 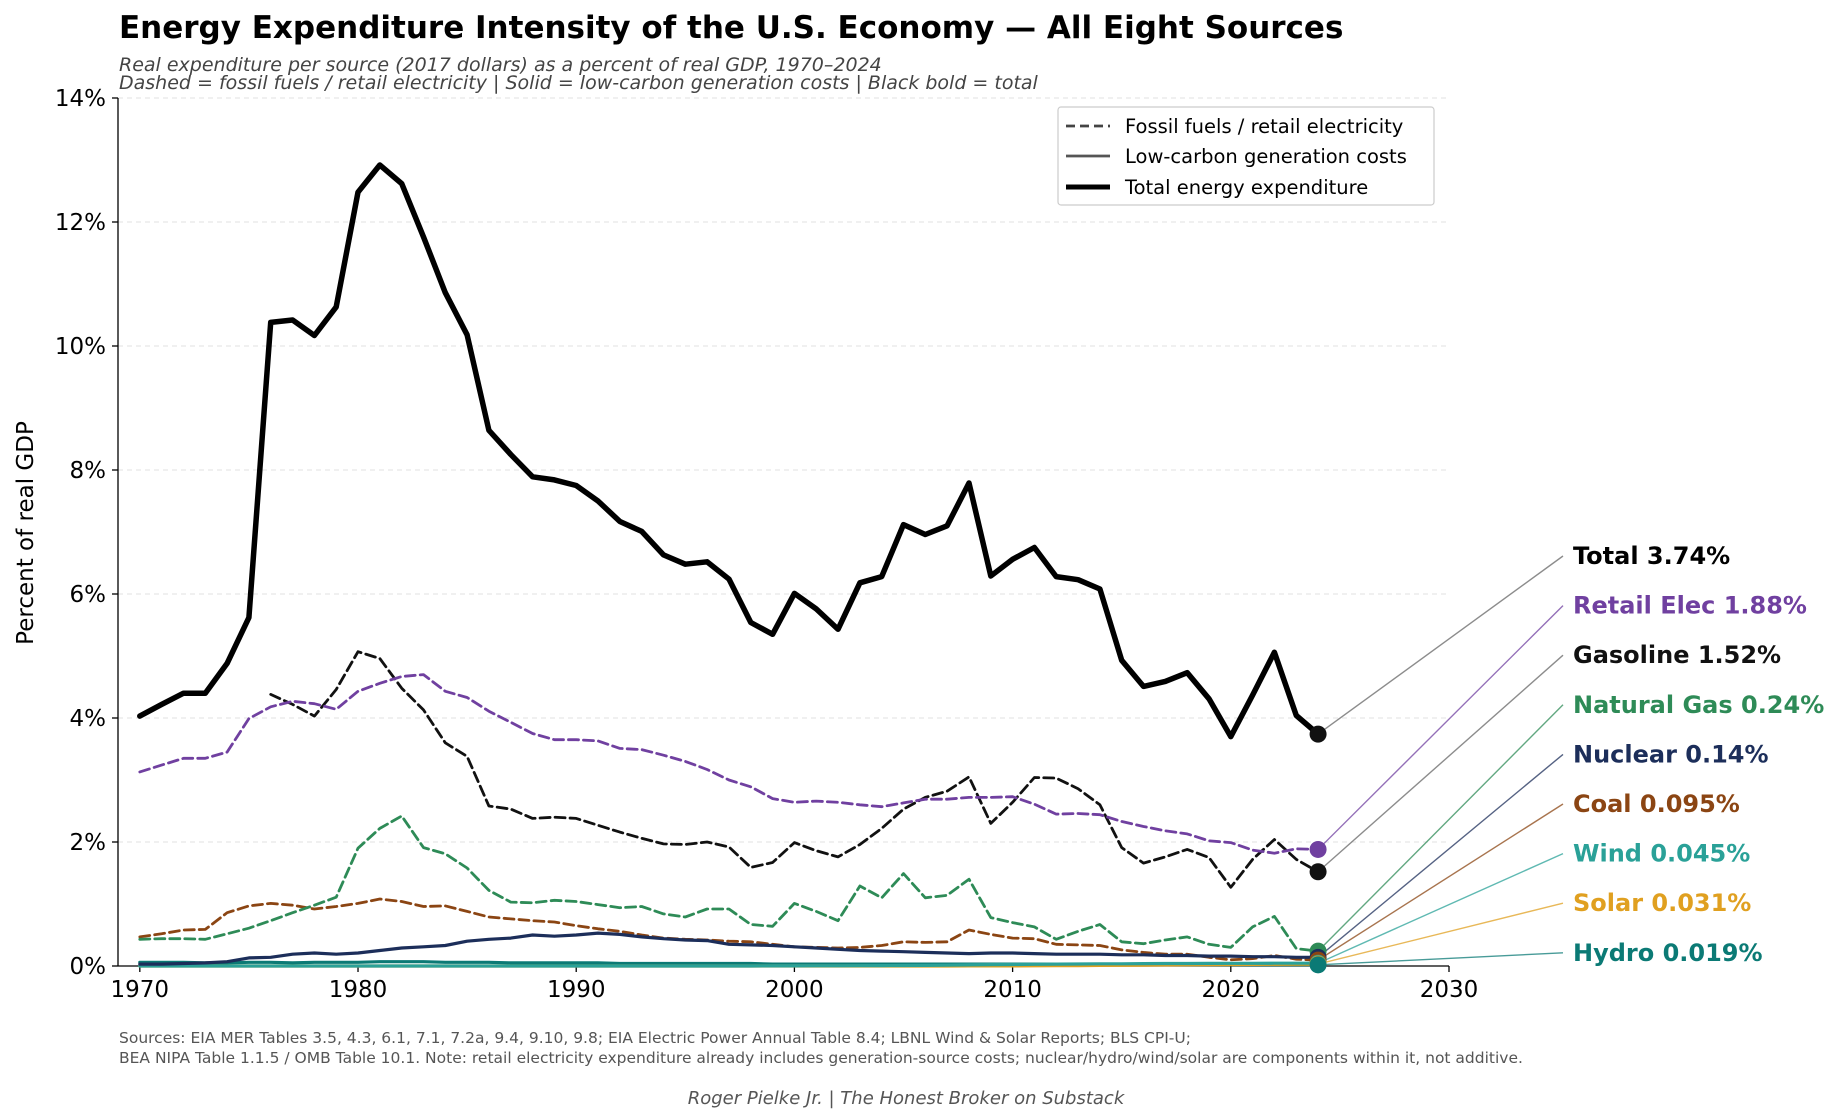 I want to click on endpoint-markers, so click(x=1318, y=849).